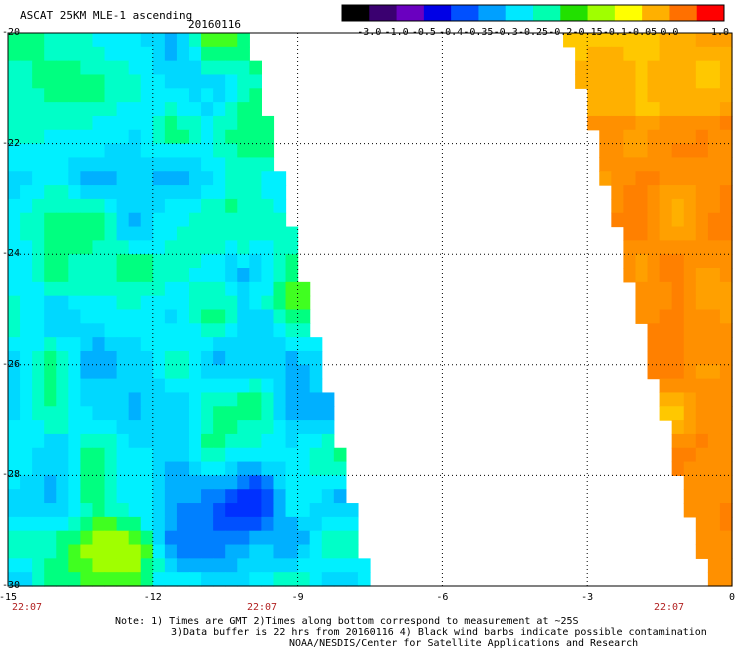 The height and width of the screenshot is (650, 740). Describe the element at coordinates (11, 585) in the screenshot. I see `latitude-label: -30` at that location.